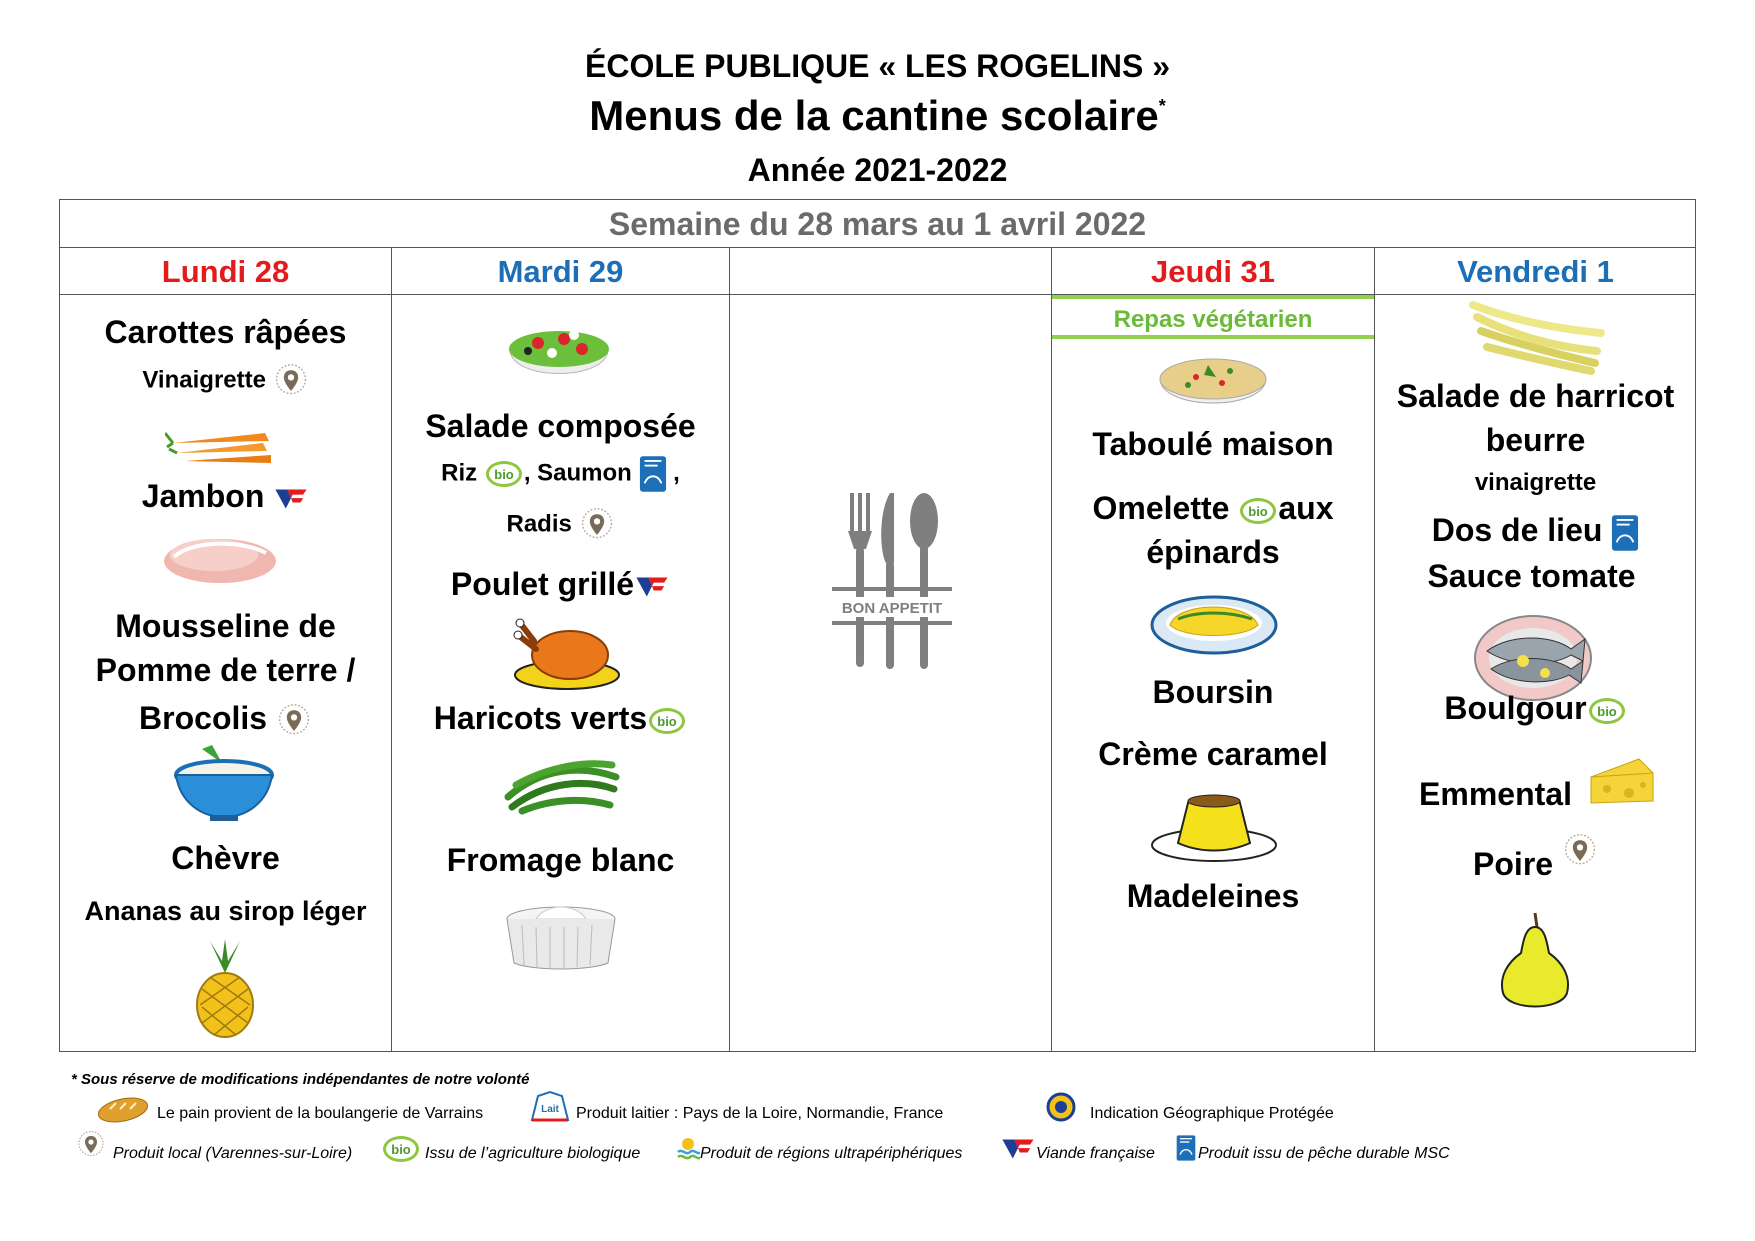  I want to click on column-wednesday: BON APPETIT, so click(890, 649).